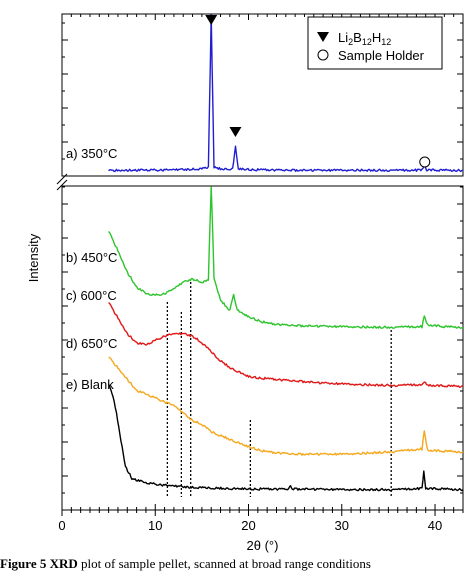  Describe the element at coordinates (90, 384) in the screenshot. I see `series-label: e) Blank` at that location.